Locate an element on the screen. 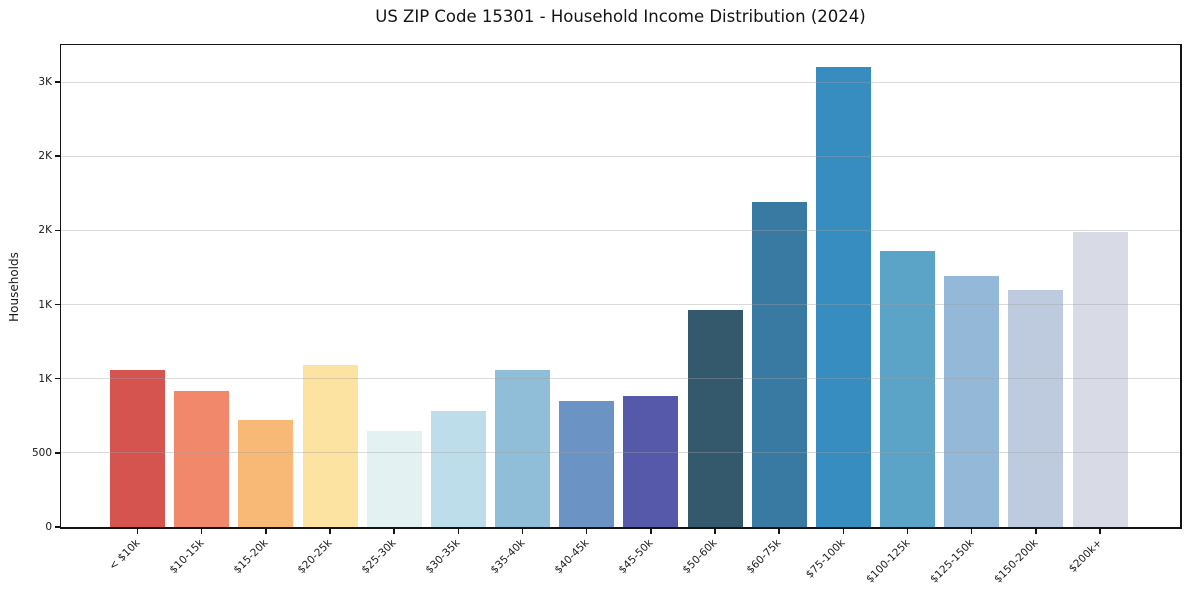  right-spine is located at coordinates (1181, 286).